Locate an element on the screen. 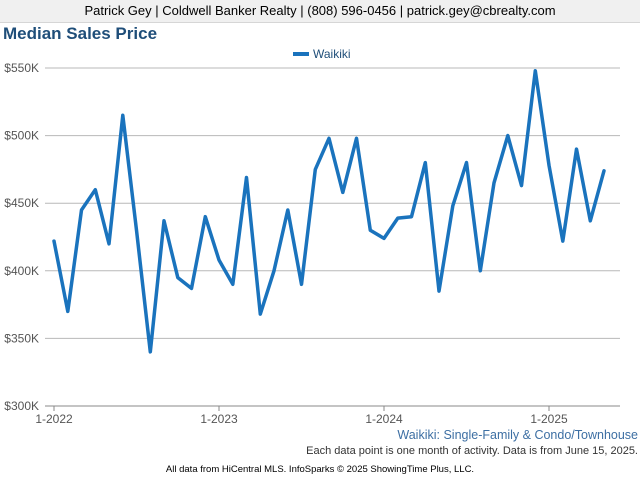 This screenshot has height=480, width=640. x-tick-label: 1-2025 is located at coordinates (549, 419).